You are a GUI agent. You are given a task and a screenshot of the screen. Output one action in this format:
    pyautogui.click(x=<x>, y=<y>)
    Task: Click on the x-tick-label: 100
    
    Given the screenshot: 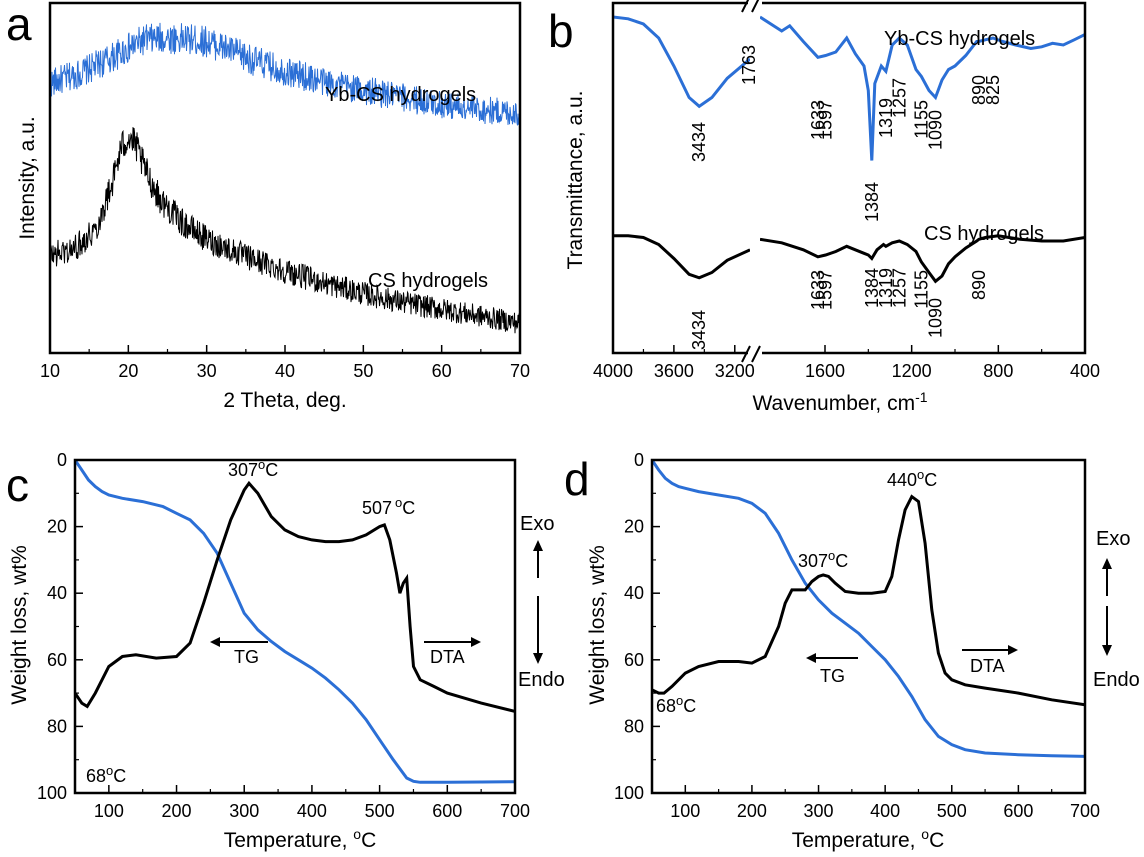 What is the action you would take?
    pyautogui.click(x=685, y=811)
    